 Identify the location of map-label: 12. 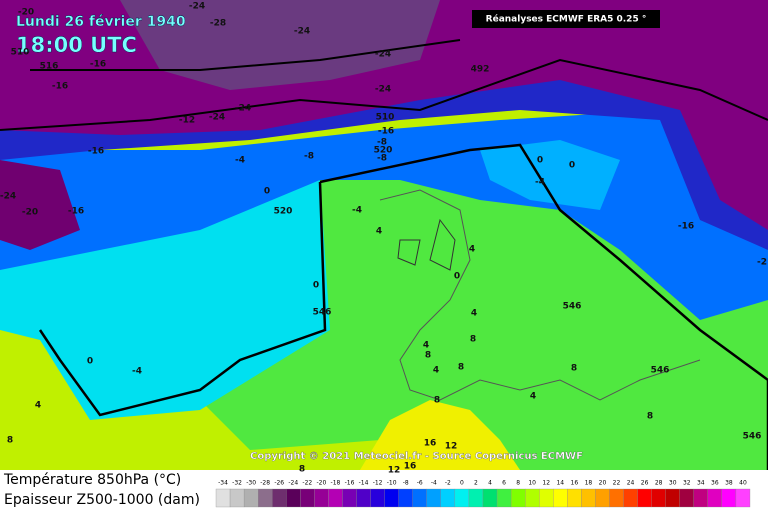
(394, 471).